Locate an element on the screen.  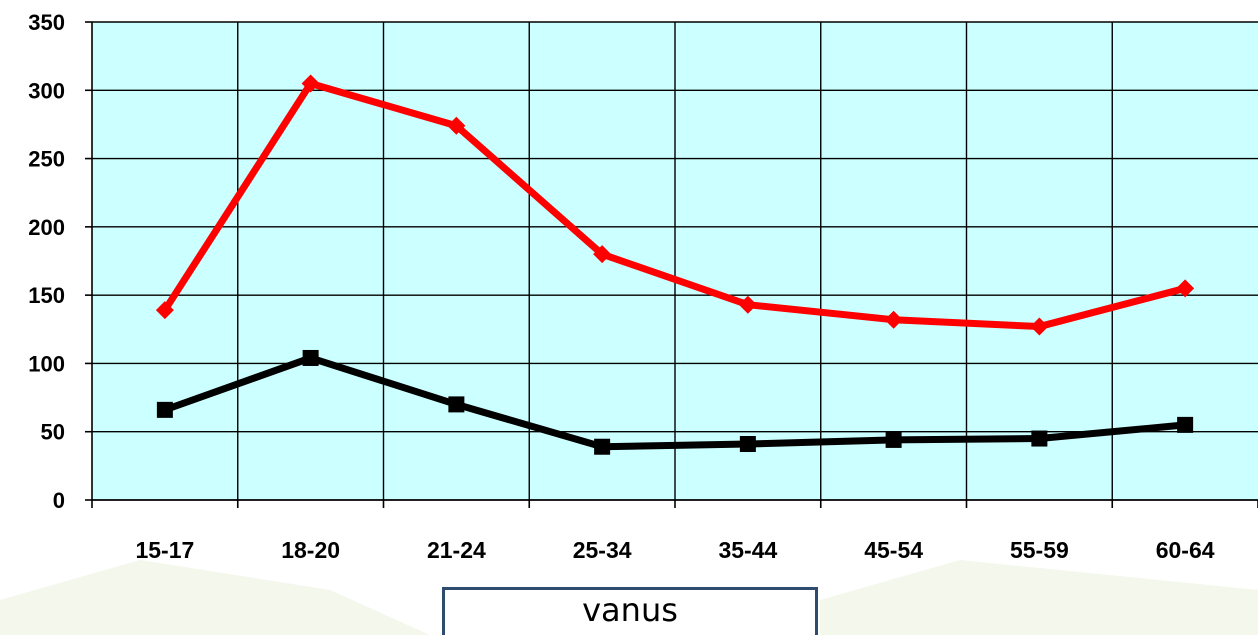
y-tick-label-300: 300 is located at coordinates (46, 90).